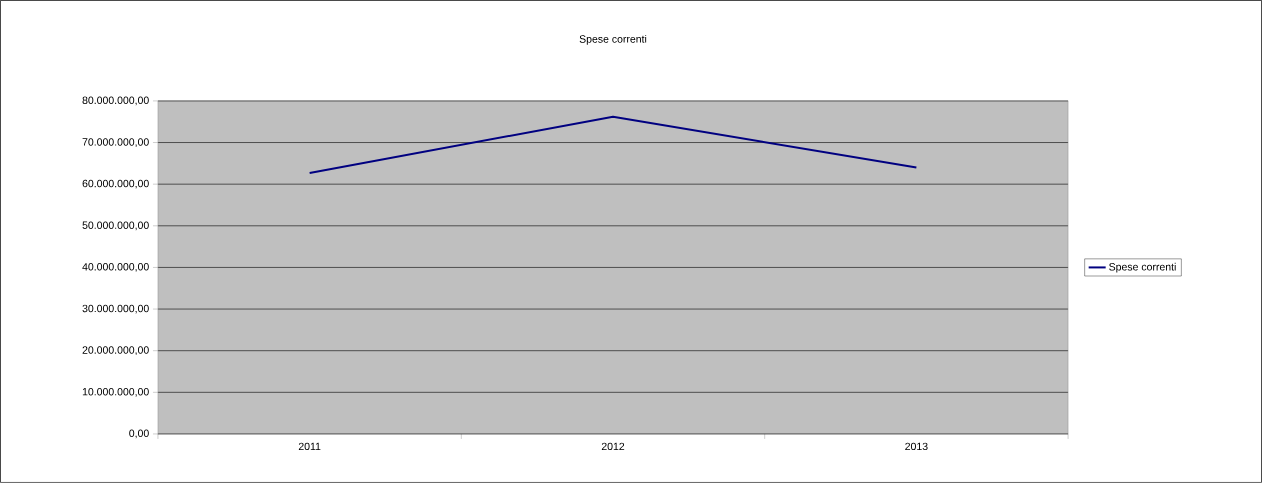  Describe the element at coordinates (115, 309) in the screenshot. I see `y-tick-label: 30.000.000,00` at that location.